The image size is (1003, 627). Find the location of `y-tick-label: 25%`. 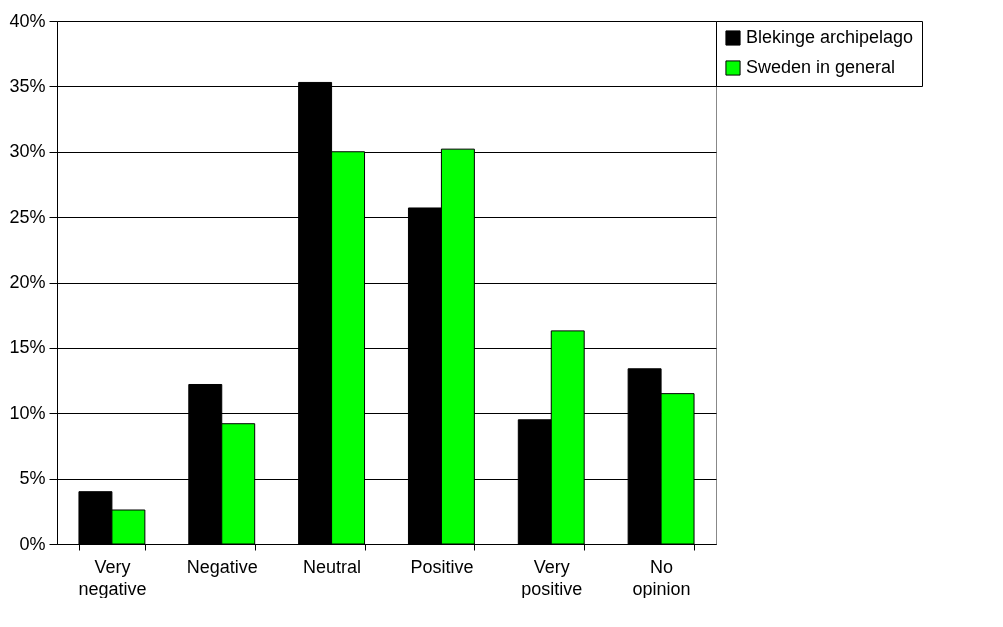

y-tick-label: 25% is located at coordinates (27, 216).